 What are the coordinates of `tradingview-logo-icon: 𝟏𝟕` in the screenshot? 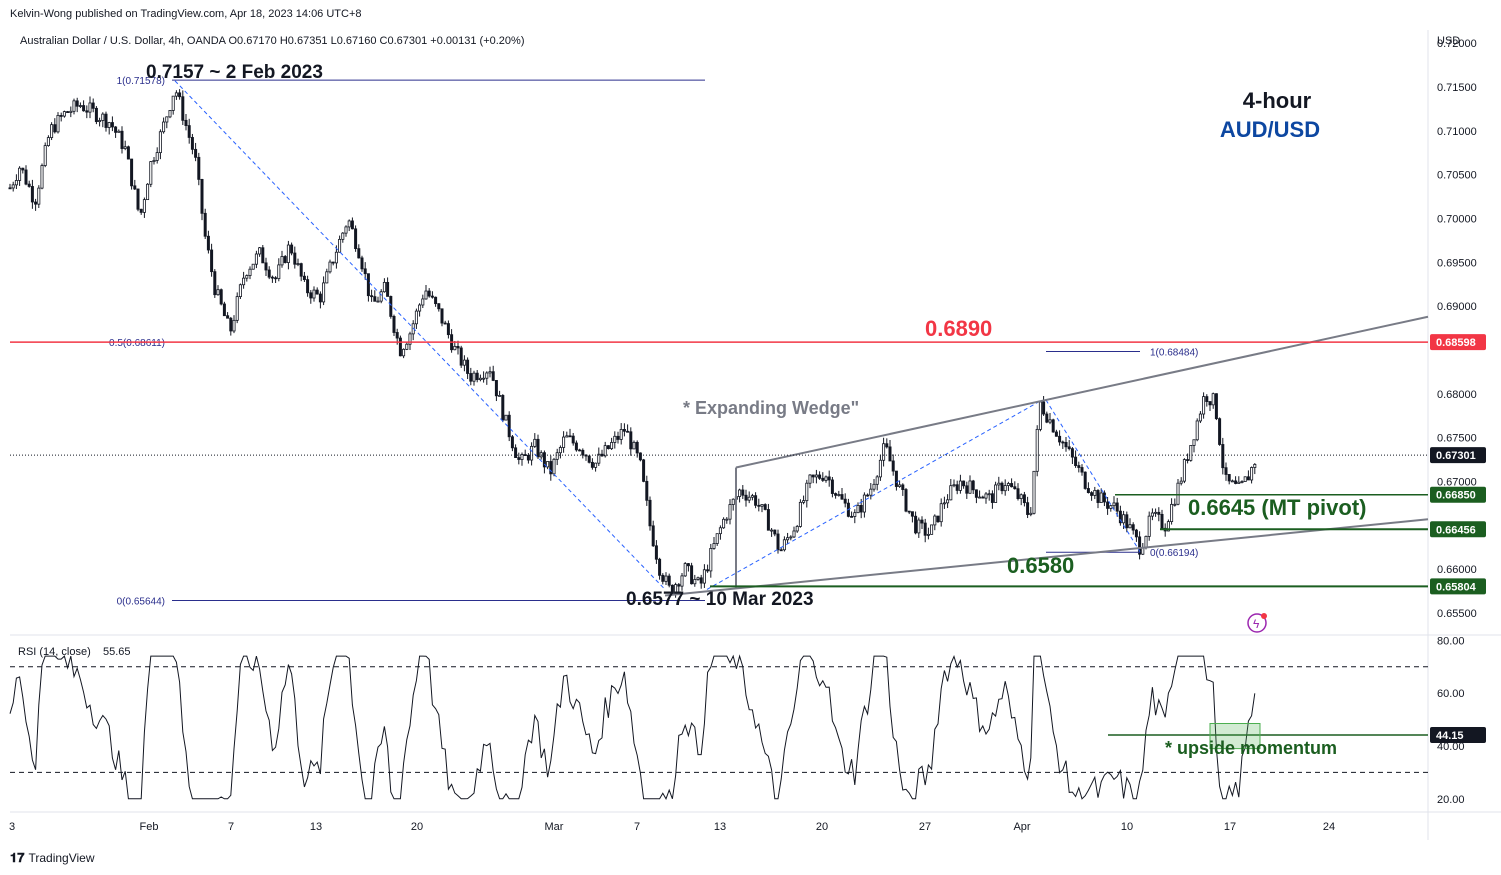 It's located at (17, 857).